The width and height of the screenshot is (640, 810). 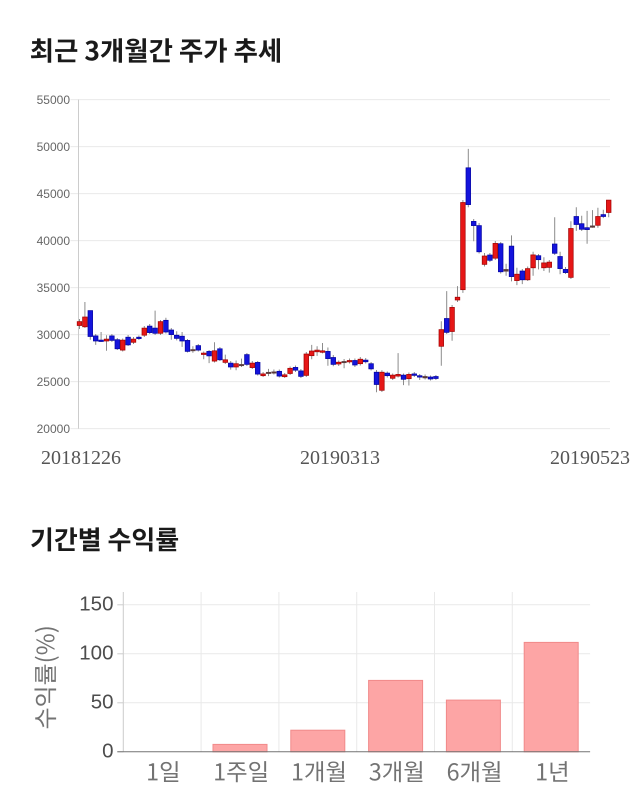 I want to click on svg-text: 0, so click(x=107, y=750).